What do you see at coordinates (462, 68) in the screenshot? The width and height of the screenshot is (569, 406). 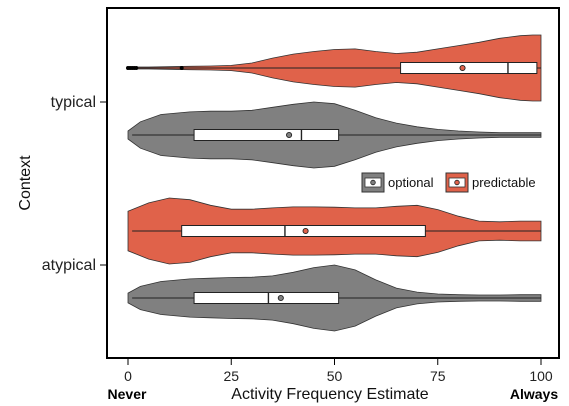 I see `mean-typical-predictable` at bounding box center [462, 68].